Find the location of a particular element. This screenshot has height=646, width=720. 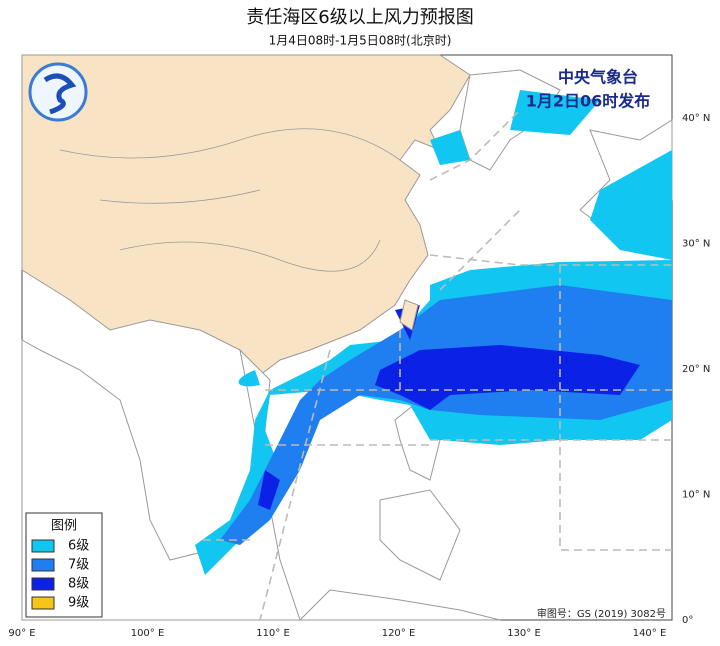

lon-label: 130° E is located at coordinates (524, 633).